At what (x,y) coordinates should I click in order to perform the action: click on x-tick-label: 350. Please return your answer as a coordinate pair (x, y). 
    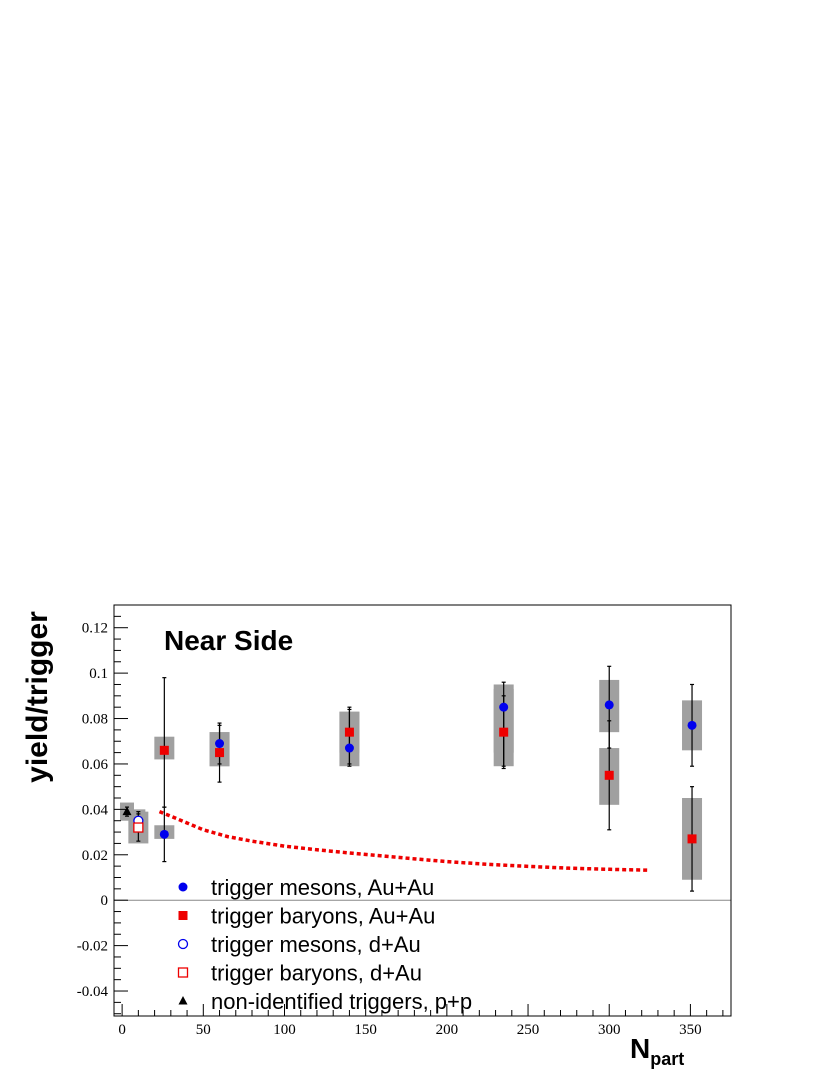
    Looking at the image, I should click on (690, 1030).